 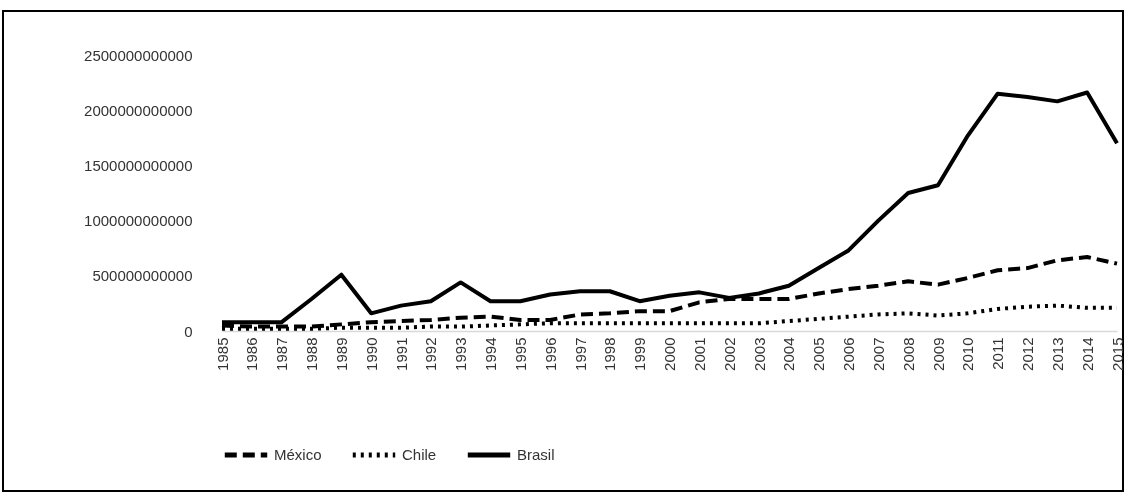 I want to click on x-tick-label: 1993, so click(x=461, y=354).